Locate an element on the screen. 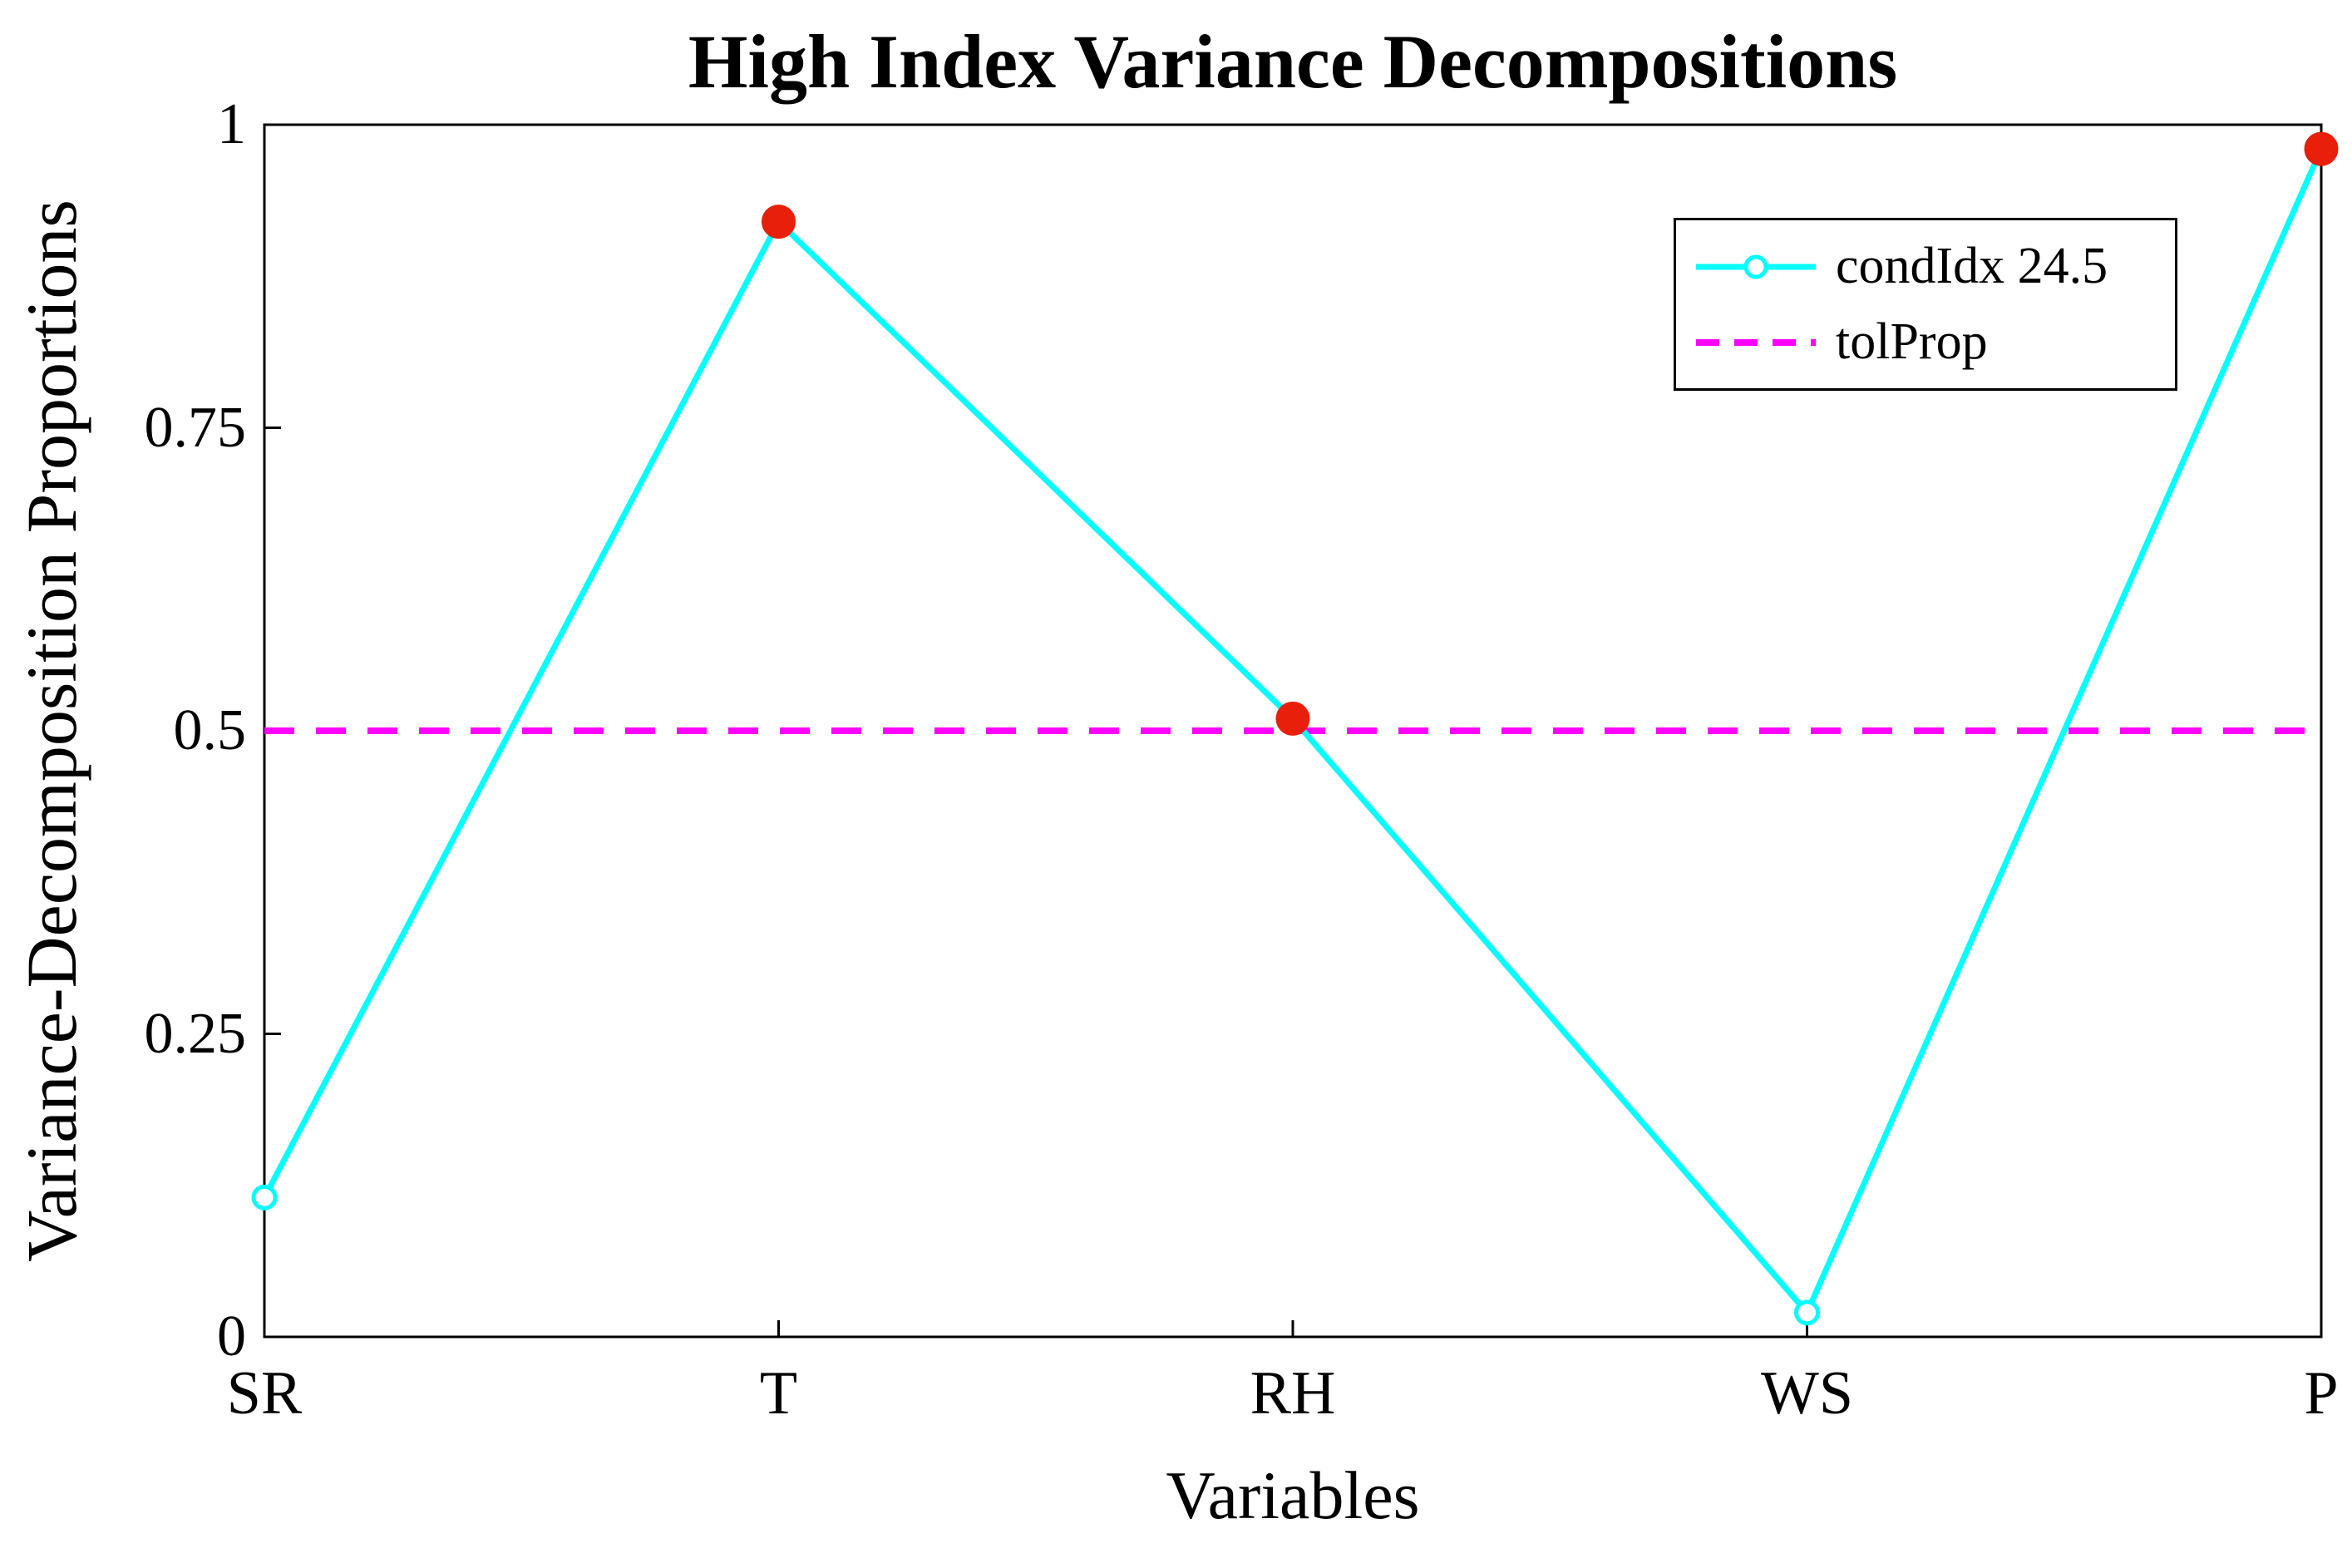 The image size is (2352, 1568). chart-title: High Index Variance Decompositions is located at coordinates (1293, 61).